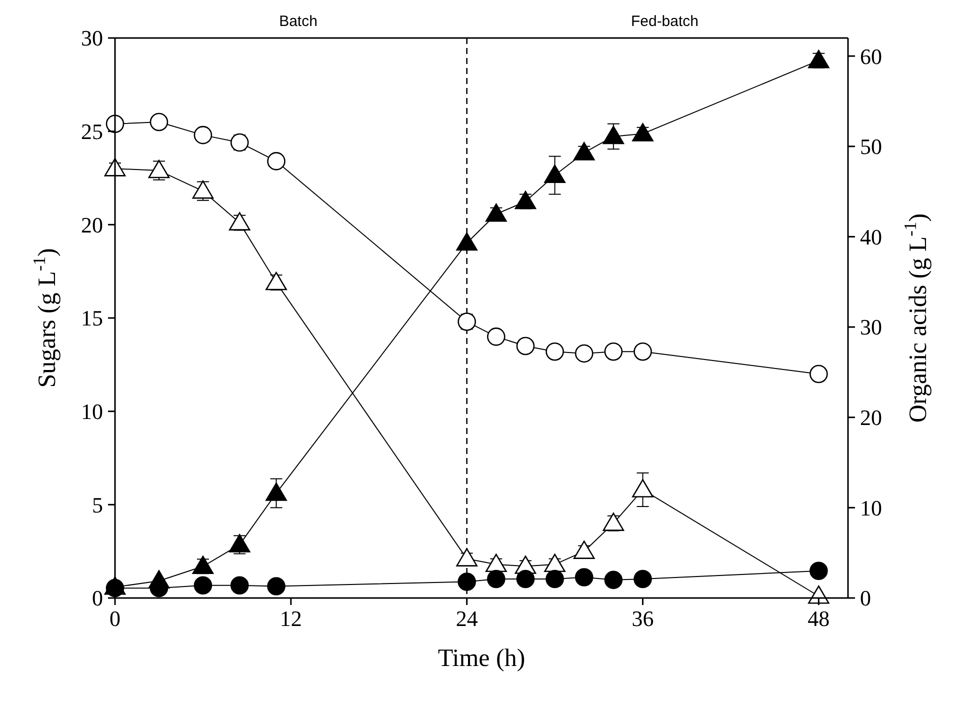  What do you see at coordinates (871, 147) in the screenshot?
I see `y2-tick-label: 50` at bounding box center [871, 147].